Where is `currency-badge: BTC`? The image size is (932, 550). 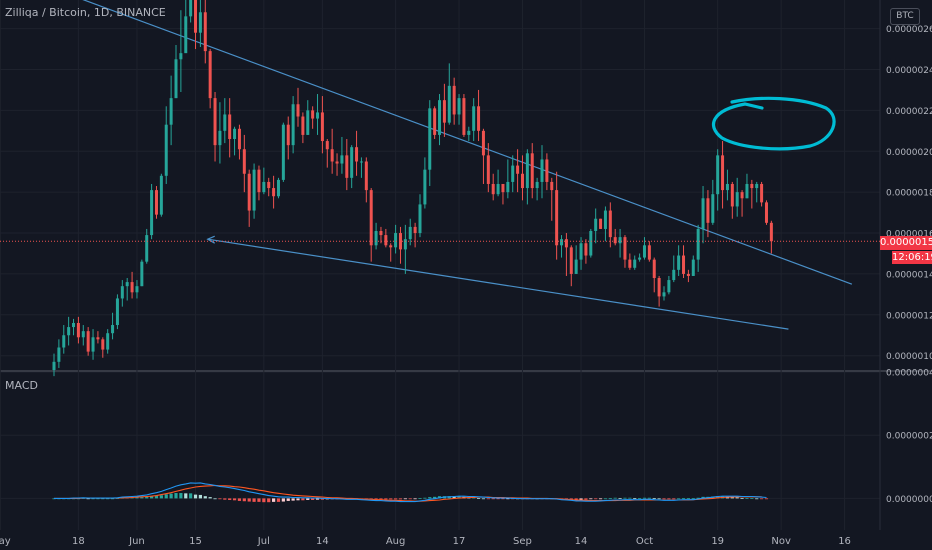
currency-badge: BTC is located at coordinates (905, 16).